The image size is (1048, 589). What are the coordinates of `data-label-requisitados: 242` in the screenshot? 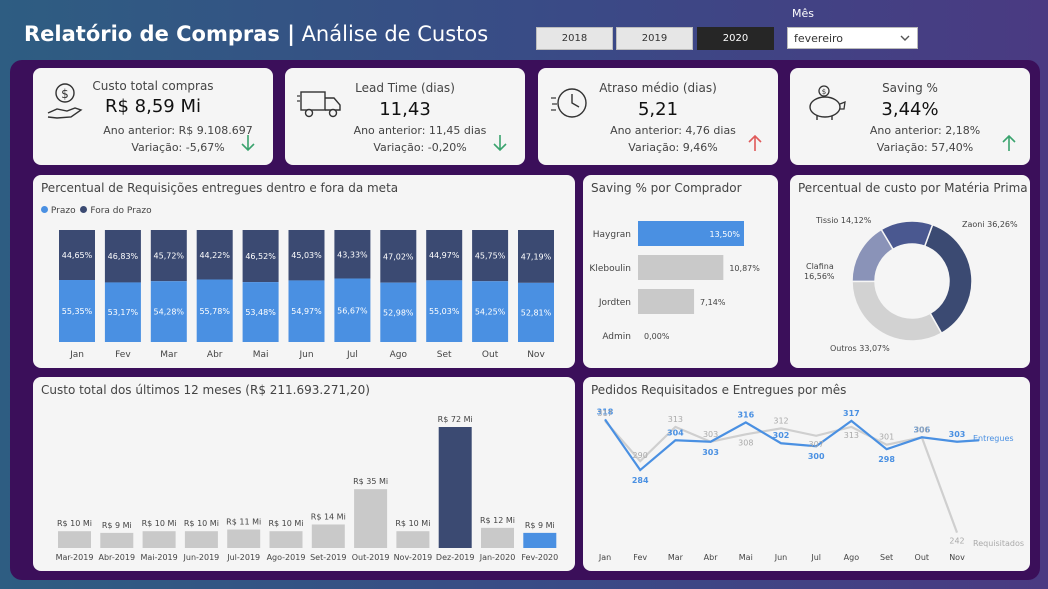 It's located at (956, 541).